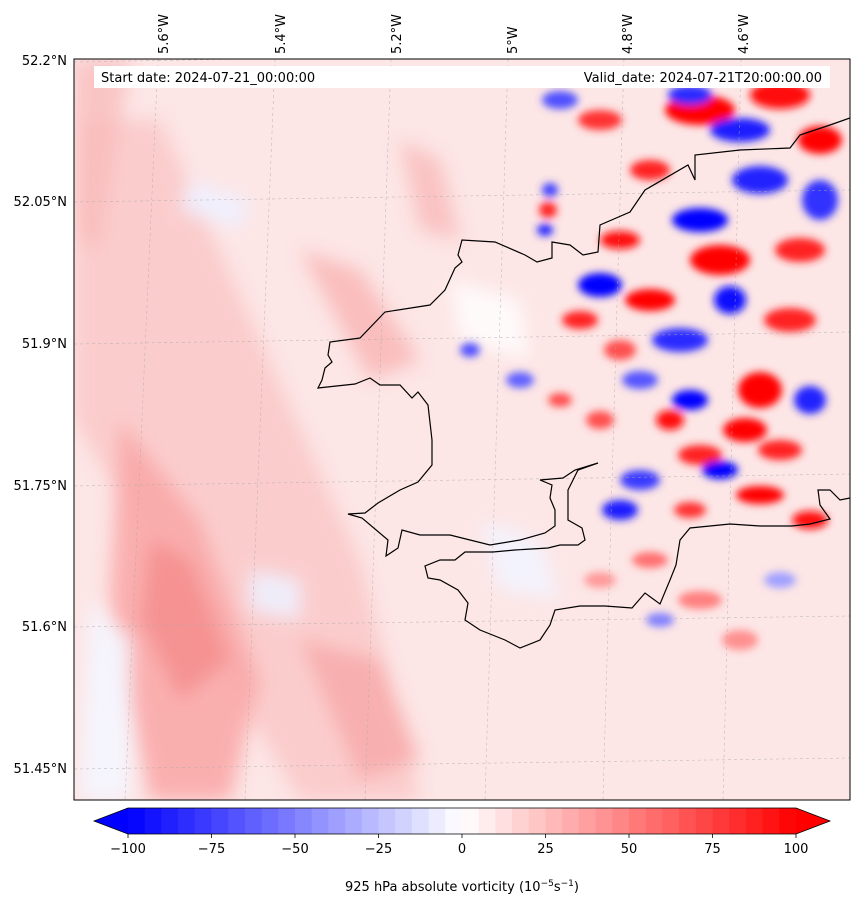  Describe the element at coordinates (378, 849) in the screenshot. I see `colorbar-tick-label: −25` at that location.